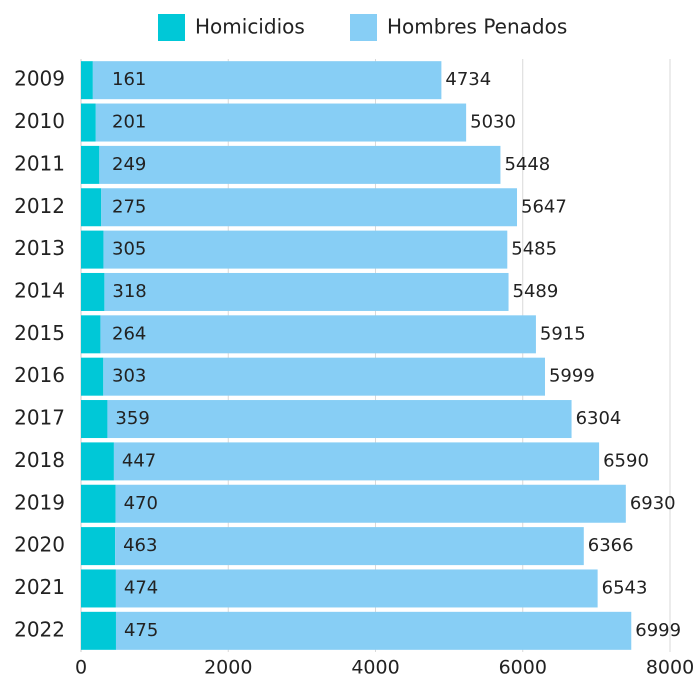 Image resolution: width=699 pixels, height=681 pixels. I want to click on y-tick-label: 2020, so click(39, 545).